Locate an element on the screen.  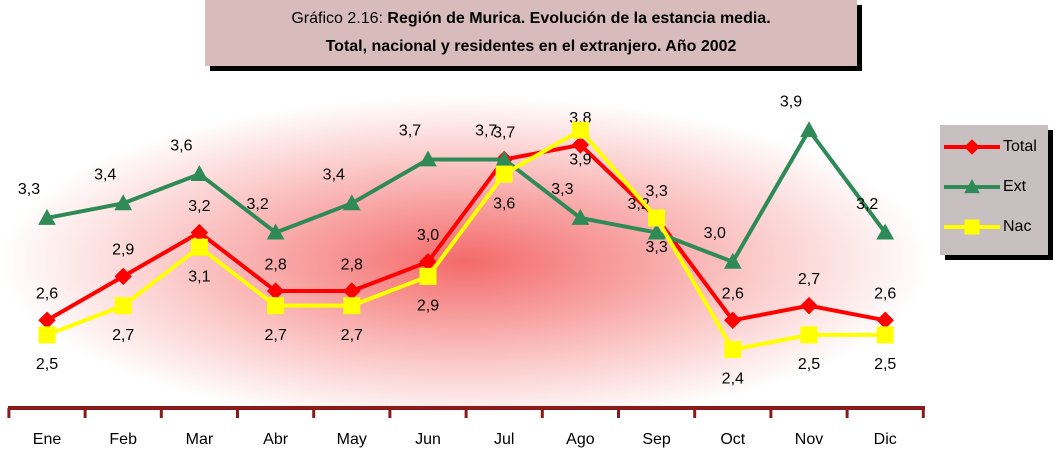
x-tick-label: Nov is located at coordinates (809, 439).